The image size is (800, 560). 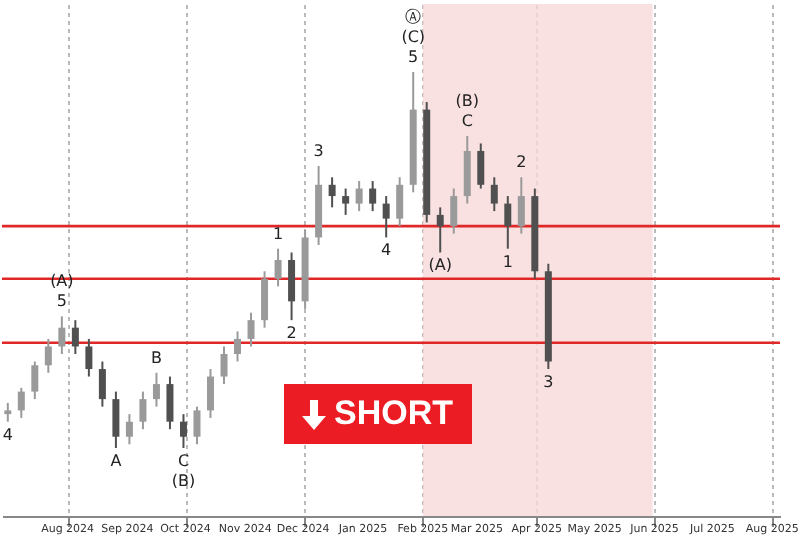 I want to click on annotation: B, so click(x=156, y=357).